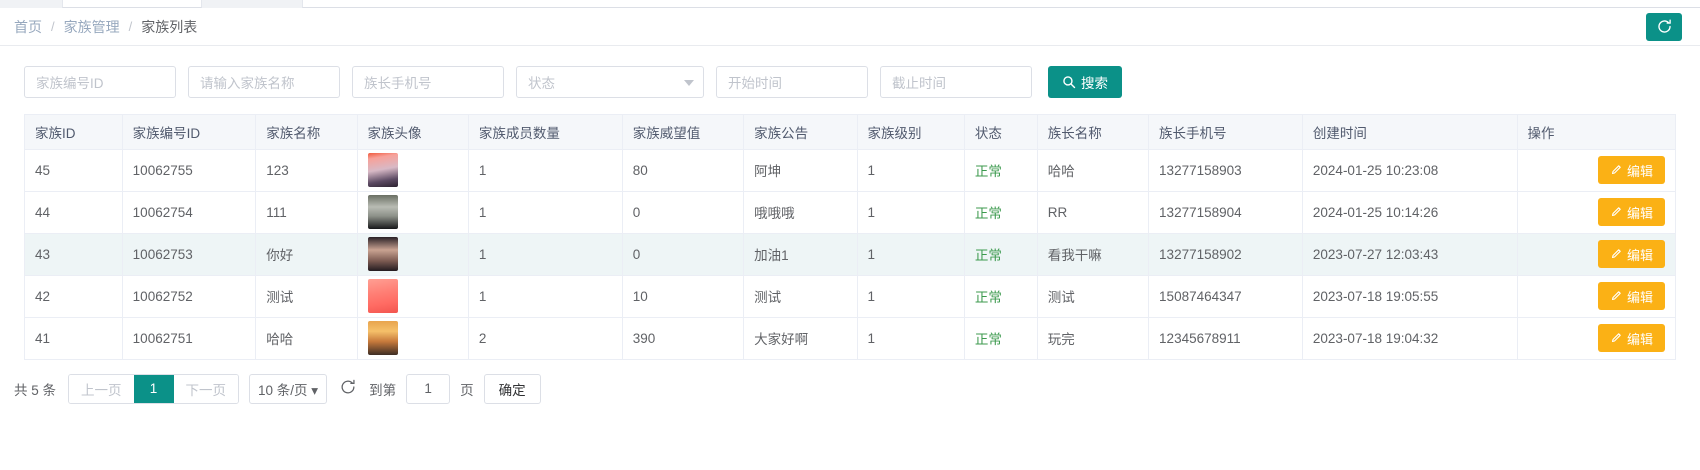 The image size is (1700, 470). I want to click on page-number-1-button: 1, so click(153, 388).